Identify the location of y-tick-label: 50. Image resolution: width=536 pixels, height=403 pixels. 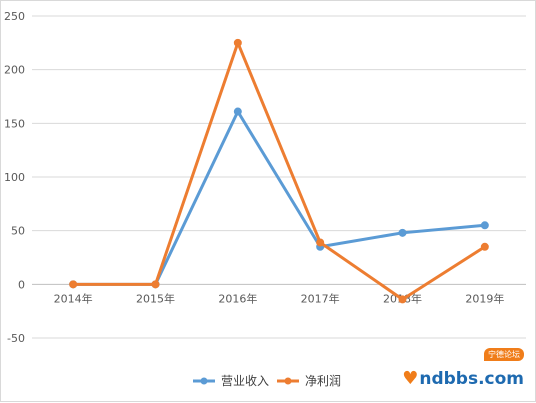
(18, 231).